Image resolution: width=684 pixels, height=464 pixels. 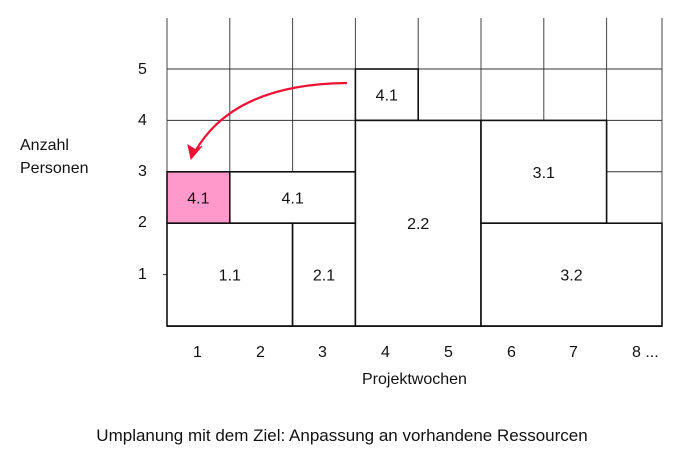 What do you see at coordinates (142, 171) in the screenshot?
I see `y-tick: 3` at bounding box center [142, 171].